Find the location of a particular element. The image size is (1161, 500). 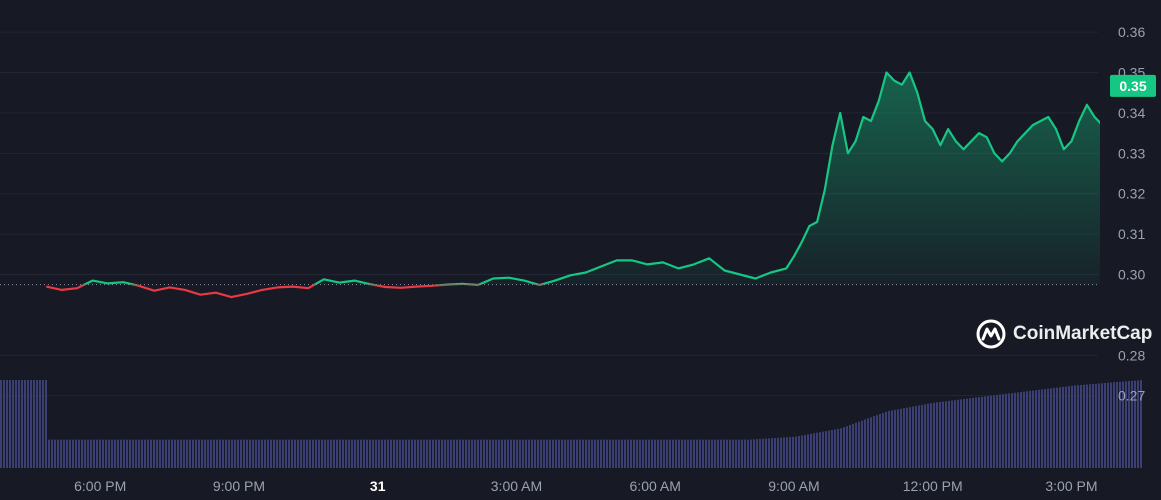

x-tick-label: 9:00 AM is located at coordinates (793, 486).